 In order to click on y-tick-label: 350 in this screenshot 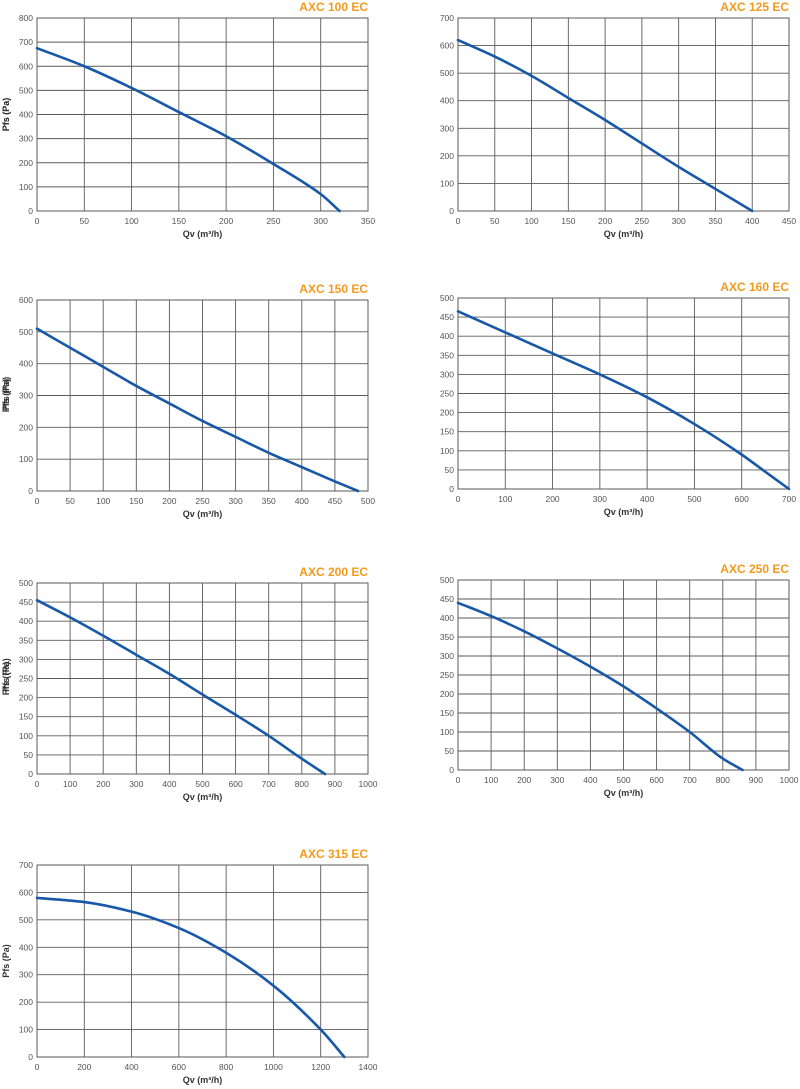, I will do `click(447, 637)`.